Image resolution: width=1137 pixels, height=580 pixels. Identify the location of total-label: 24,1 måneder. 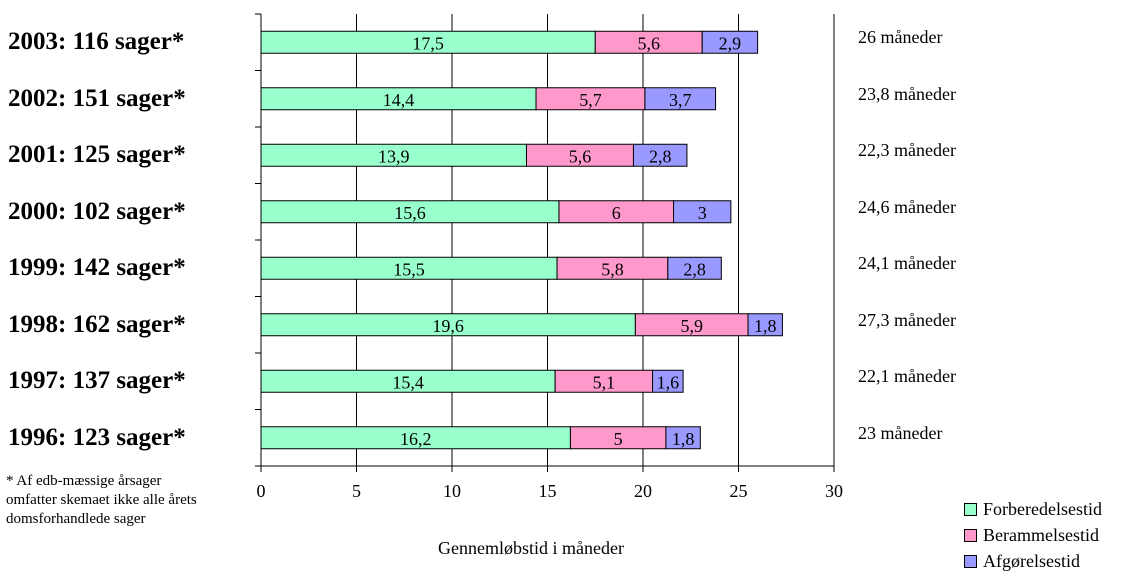
(907, 263).